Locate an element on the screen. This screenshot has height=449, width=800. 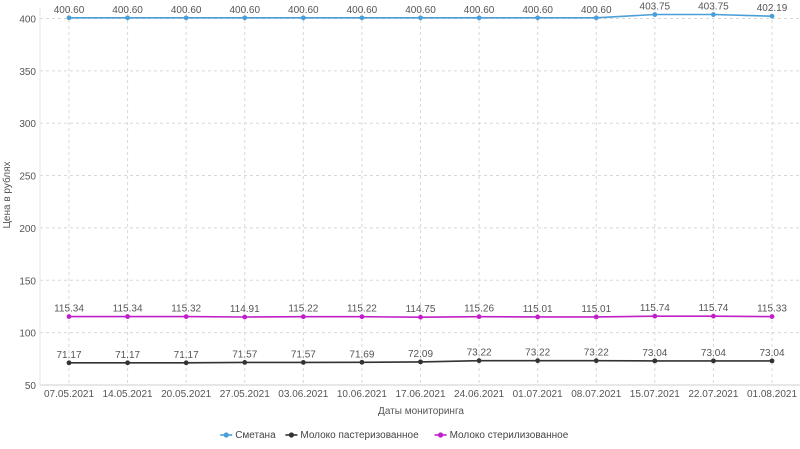
y-tick-label: 400 is located at coordinates (27, 19).